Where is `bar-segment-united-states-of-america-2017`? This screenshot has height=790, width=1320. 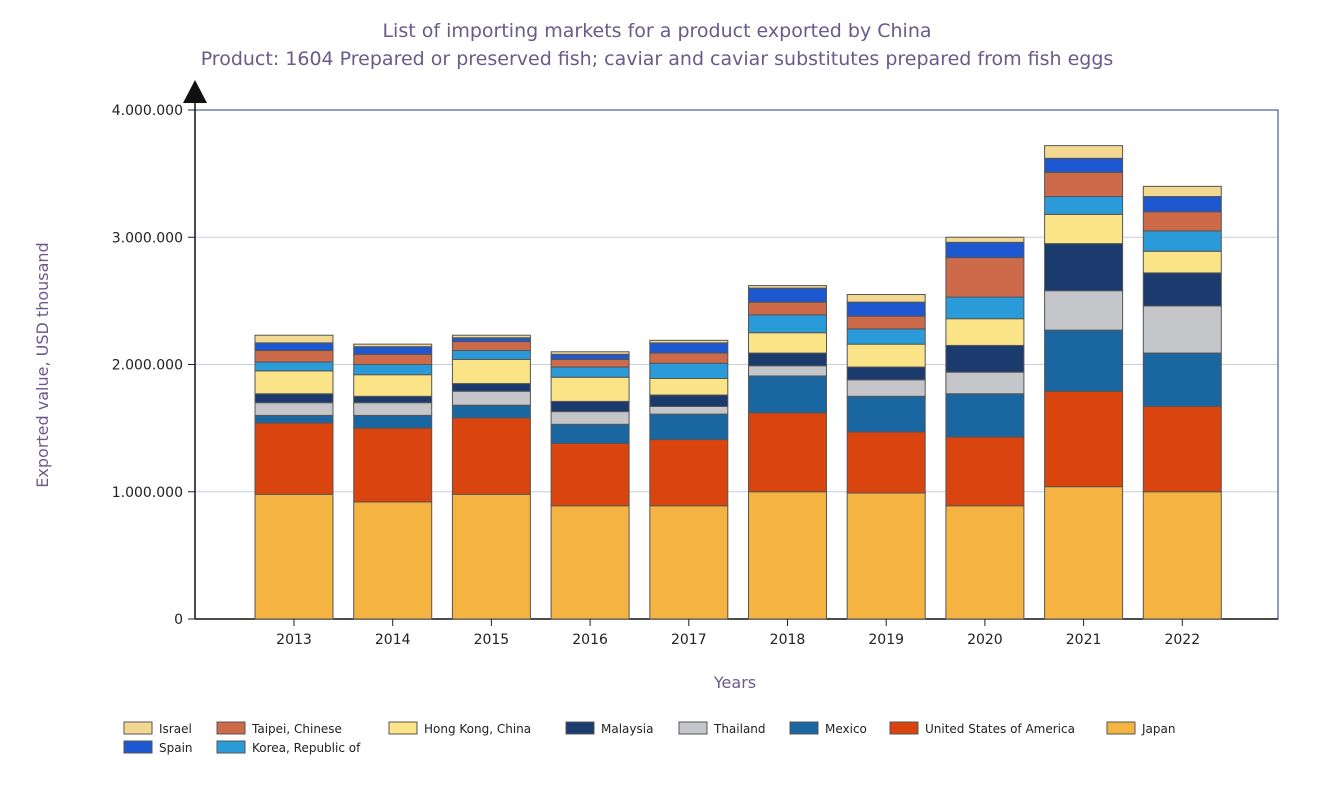
bar-segment-united-states-of-america-2017 is located at coordinates (689, 473).